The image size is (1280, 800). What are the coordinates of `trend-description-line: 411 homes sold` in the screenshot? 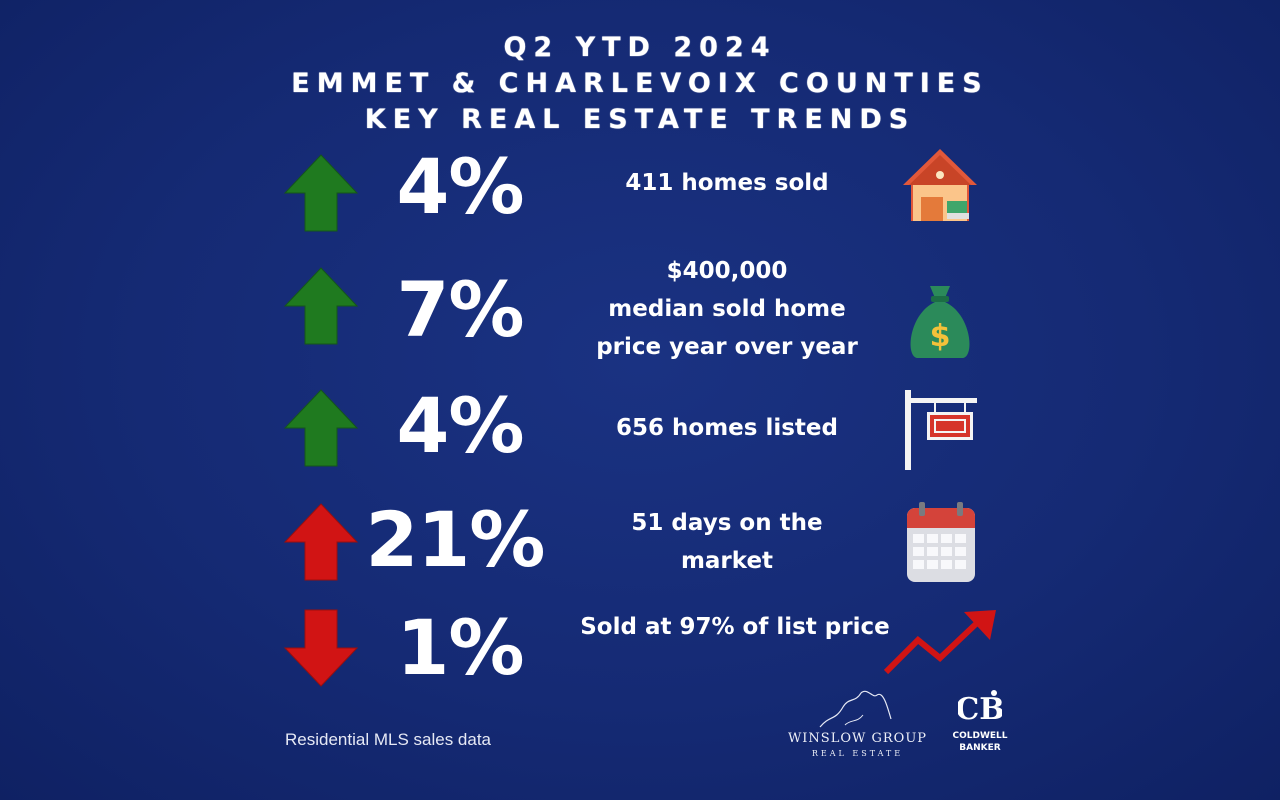 It's located at (727, 183).